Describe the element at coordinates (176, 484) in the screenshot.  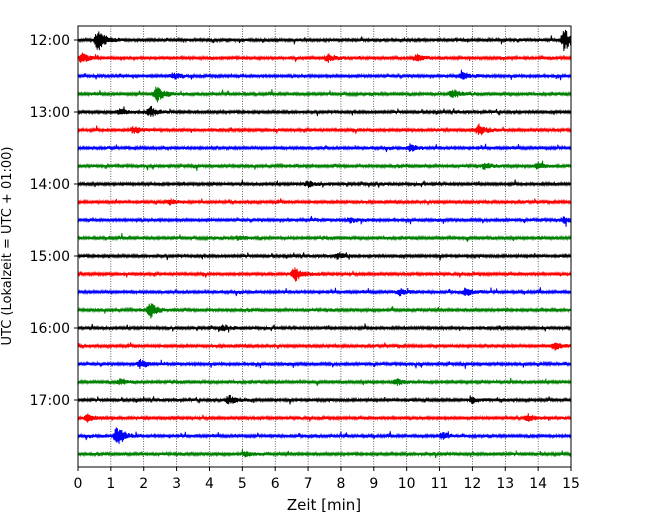
I see `x-tick-label: 3` at that location.